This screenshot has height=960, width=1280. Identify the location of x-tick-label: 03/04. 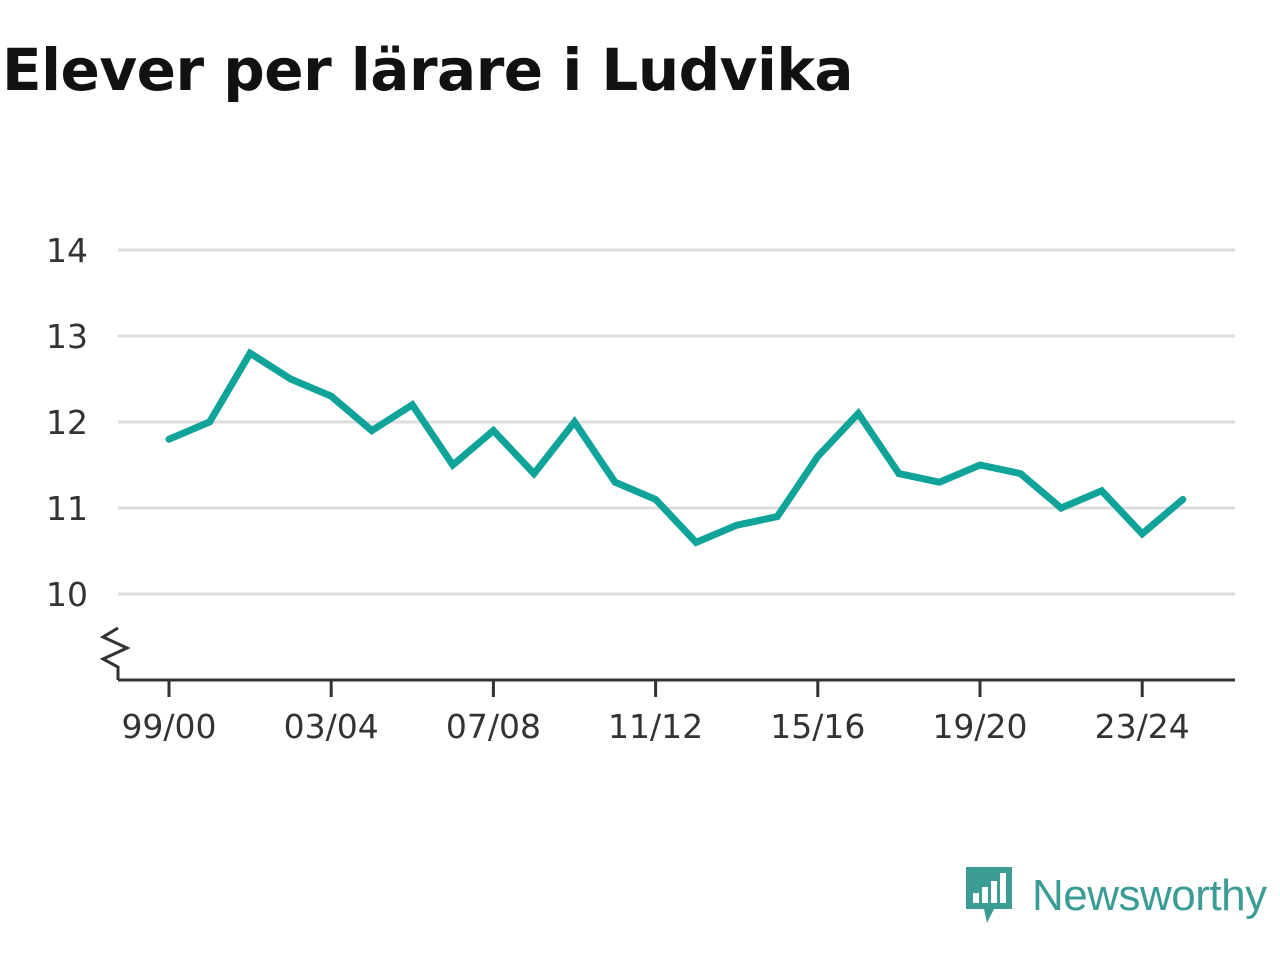
(331, 726).